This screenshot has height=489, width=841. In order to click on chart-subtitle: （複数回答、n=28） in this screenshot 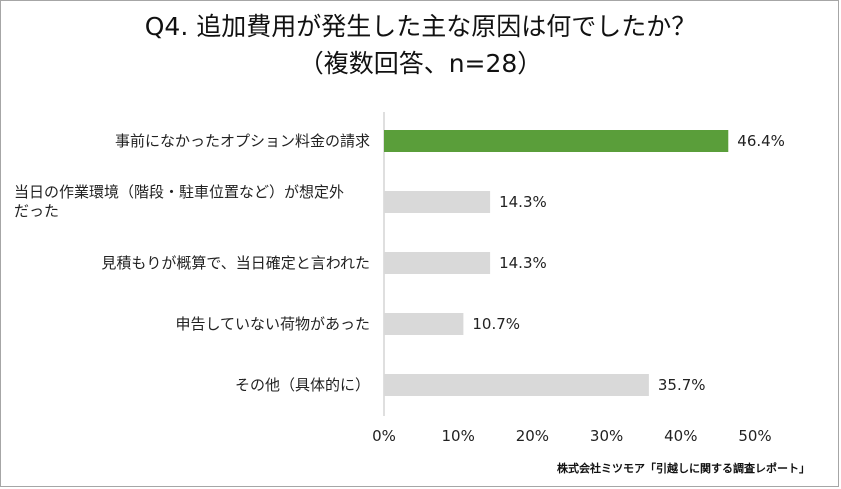, I will do `click(420, 63)`.